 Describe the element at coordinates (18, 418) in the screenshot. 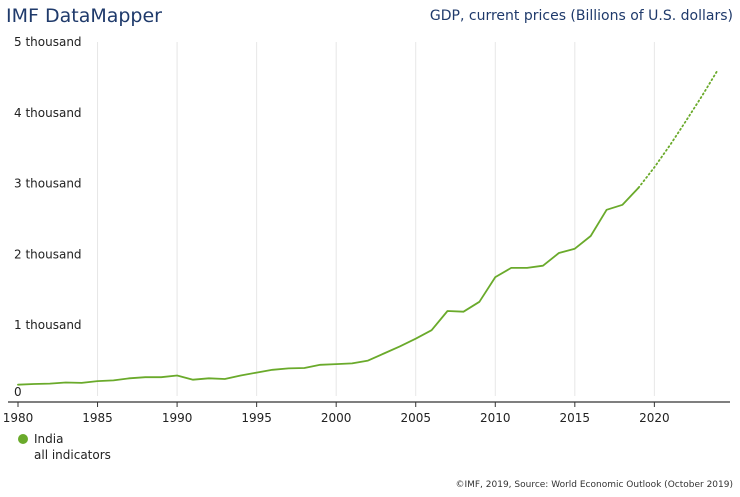

I see `x-tick-label: 1980` at that location.